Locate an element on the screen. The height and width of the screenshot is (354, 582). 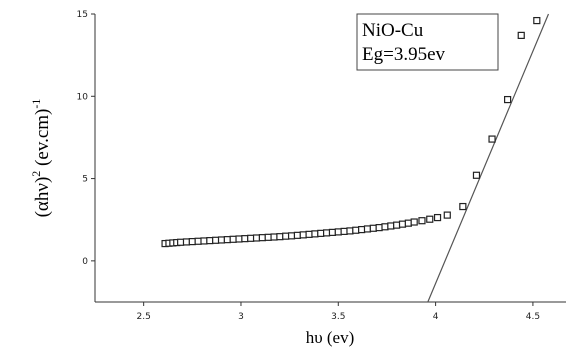
x-ticks: 2.5 3 3.5 4 4.5 is located at coordinates (338, 312).